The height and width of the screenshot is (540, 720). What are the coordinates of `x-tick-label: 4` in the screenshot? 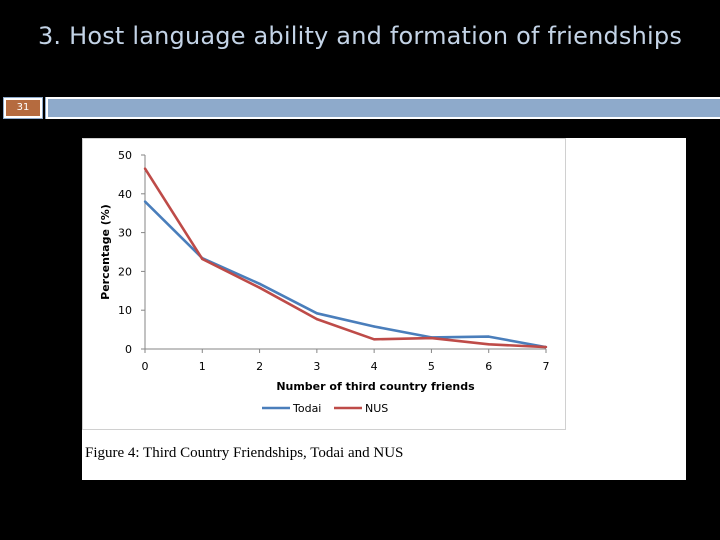 It's located at (374, 366).